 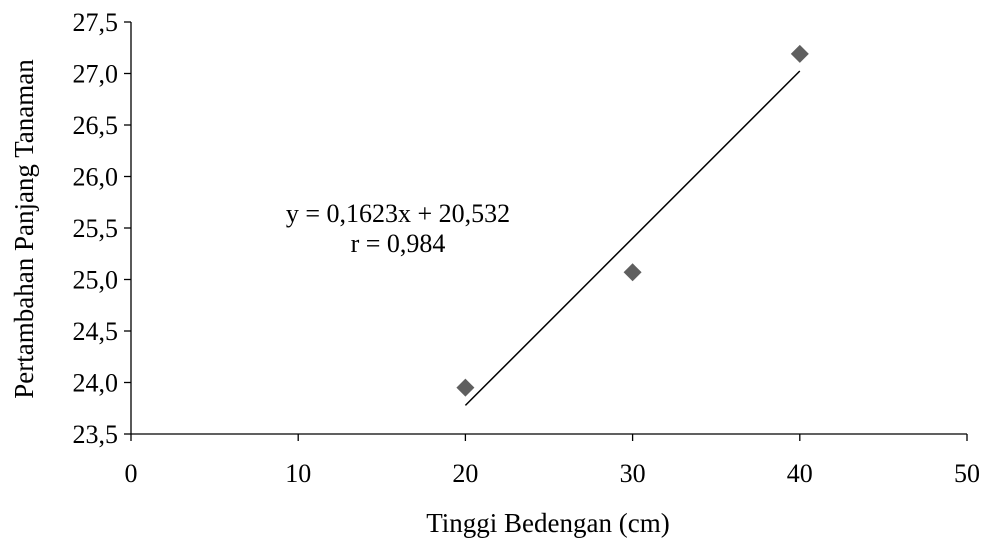 What do you see at coordinates (800, 473) in the screenshot?
I see `x-tick-label: 40` at bounding box center [800, 473].